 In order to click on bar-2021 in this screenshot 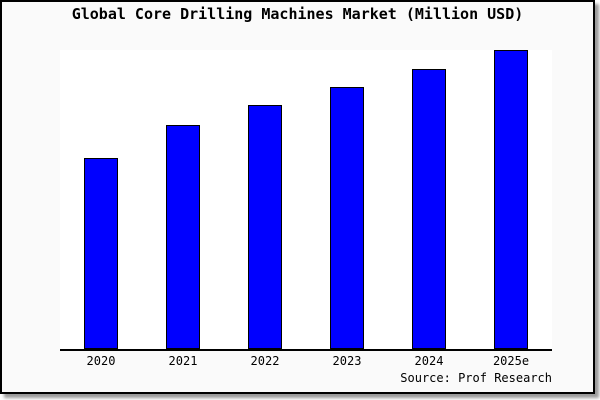, I will do `click(183, 236)`.